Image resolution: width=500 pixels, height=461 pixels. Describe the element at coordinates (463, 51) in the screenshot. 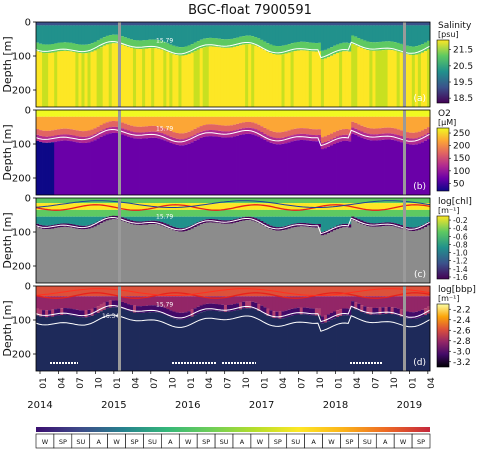

I see `colorbar-tick: 21.5` at that location.